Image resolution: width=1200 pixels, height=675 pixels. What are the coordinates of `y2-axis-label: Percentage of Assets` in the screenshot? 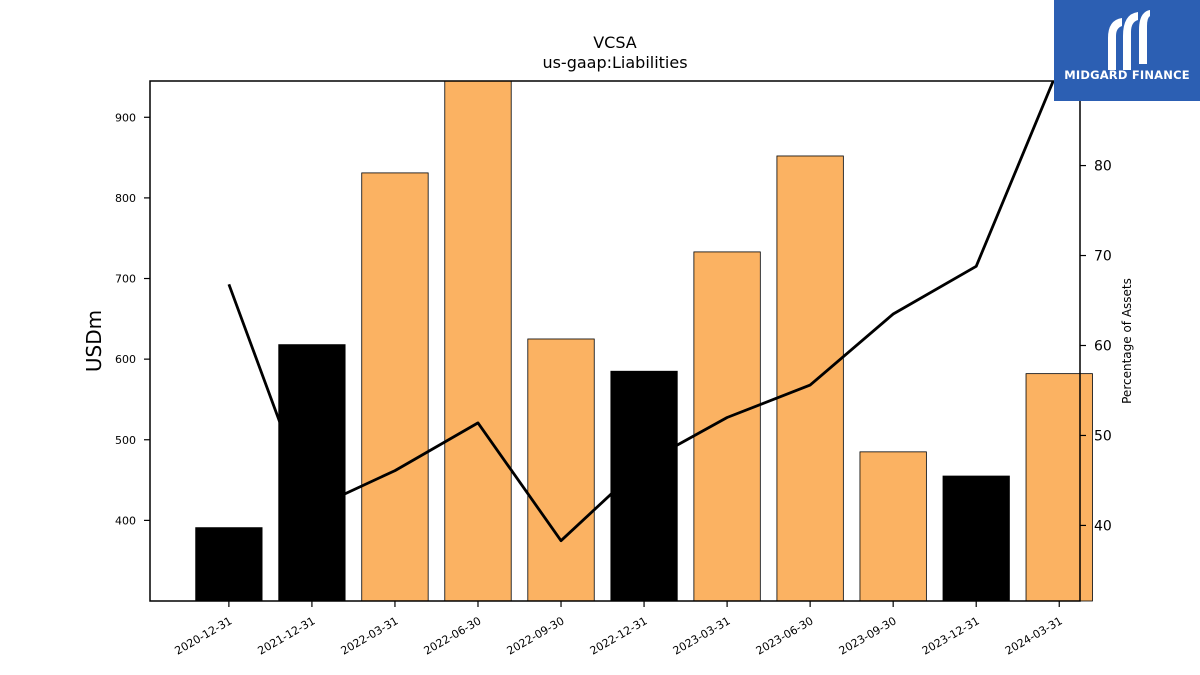 It's located at (1127, 341).